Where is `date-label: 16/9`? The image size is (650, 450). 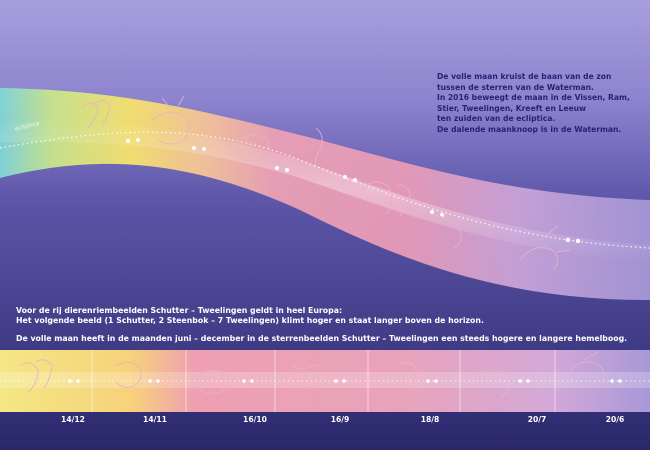 date-label: 16/9 is located at coordinates (340, 419).